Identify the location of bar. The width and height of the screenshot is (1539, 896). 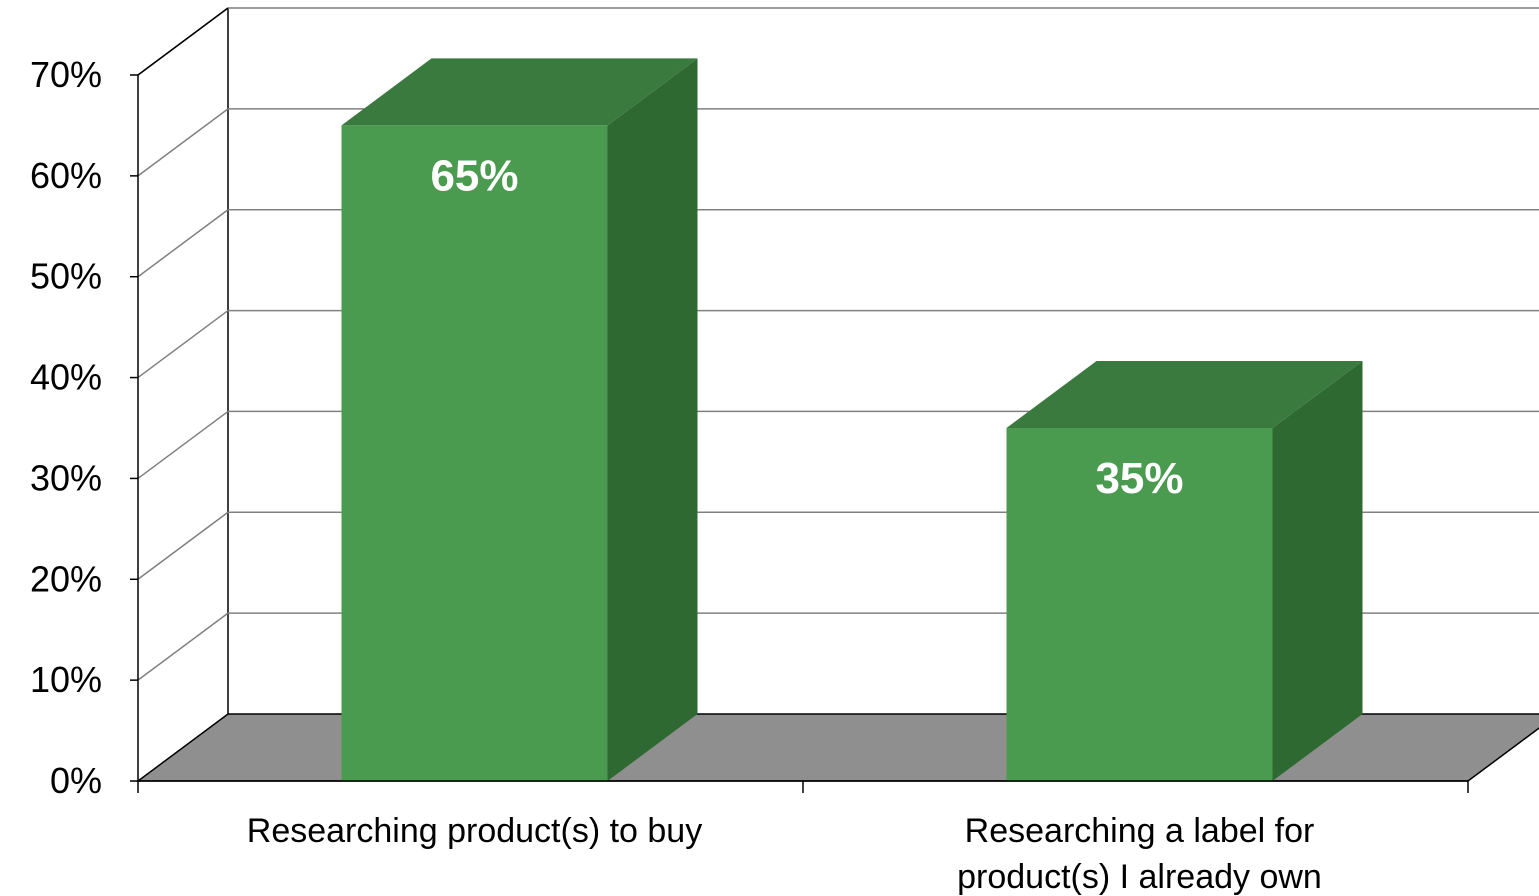
(1184, 571).